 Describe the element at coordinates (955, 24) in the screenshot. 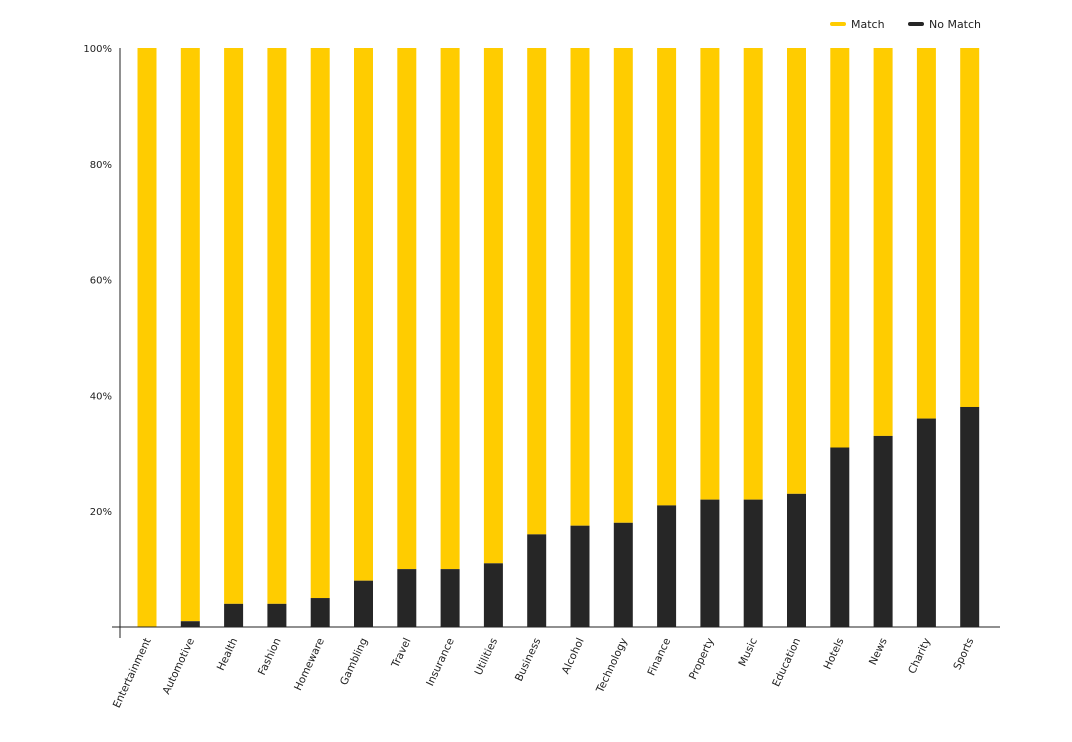

I see `legend-label: No Match` at that location.